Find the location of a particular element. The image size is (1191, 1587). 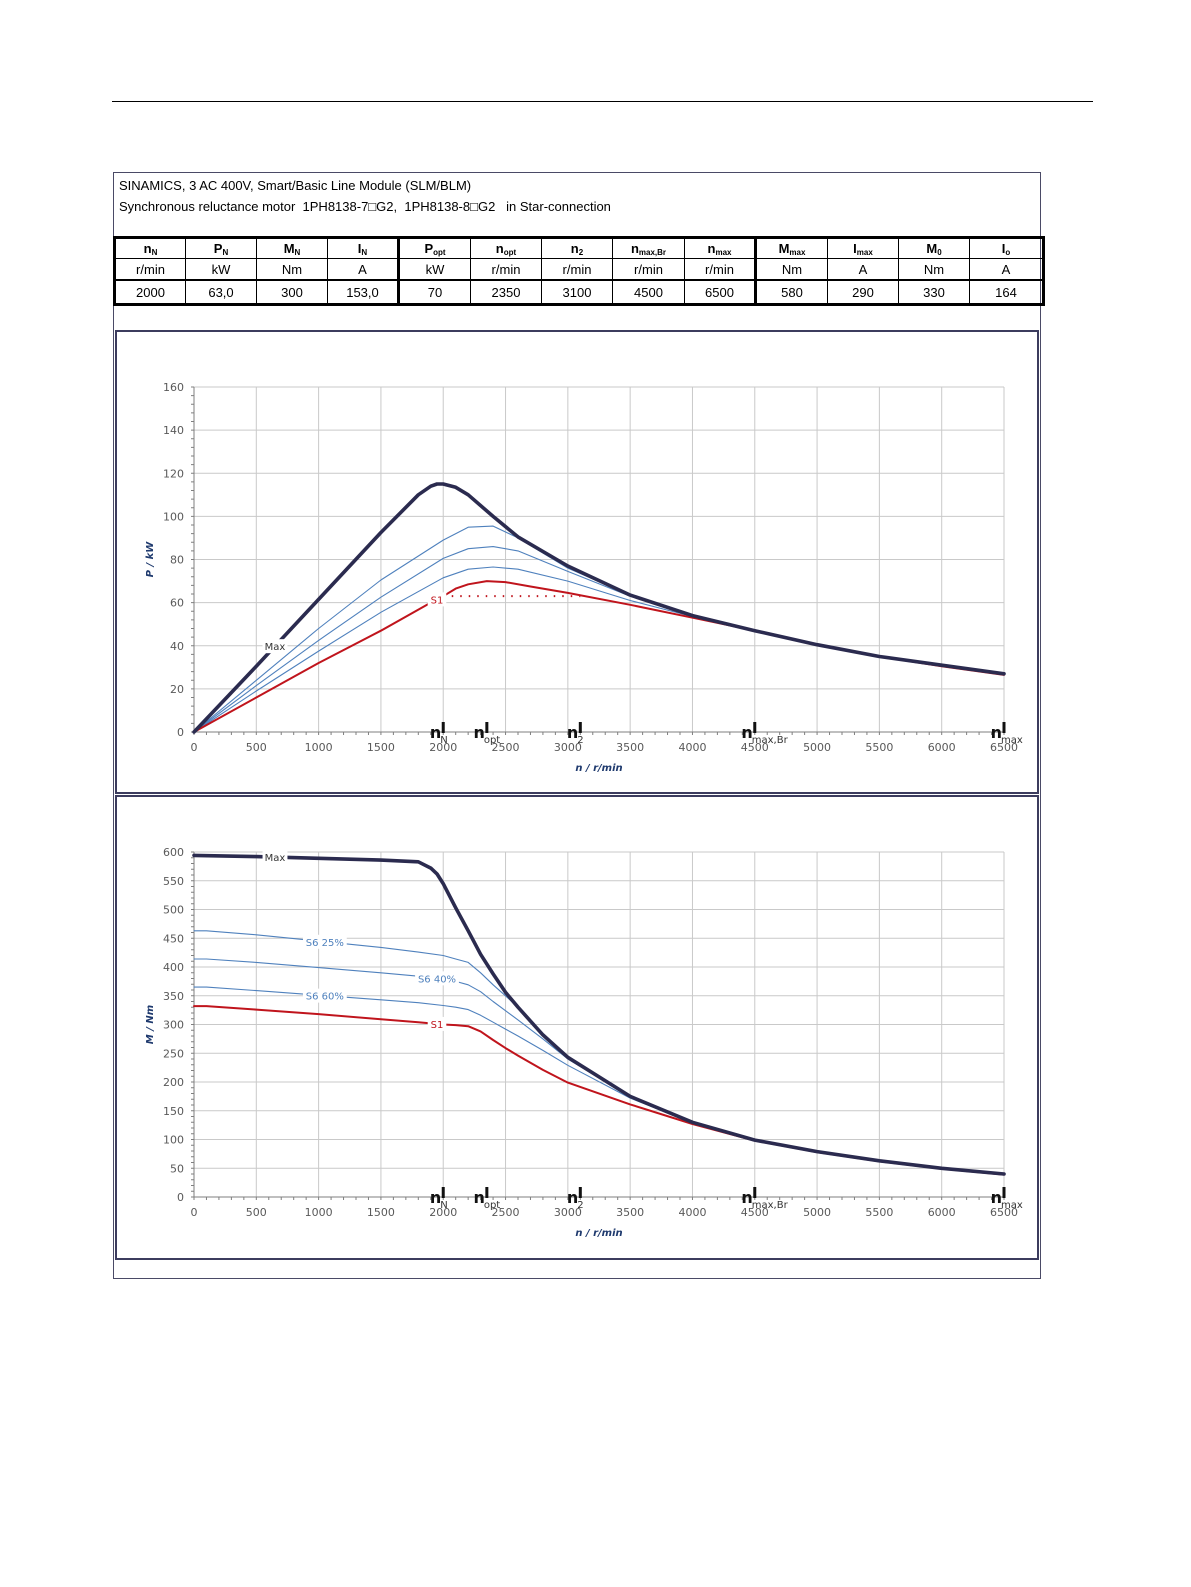

table-symbol-cell: nmax is located at coordinates (720, 247).